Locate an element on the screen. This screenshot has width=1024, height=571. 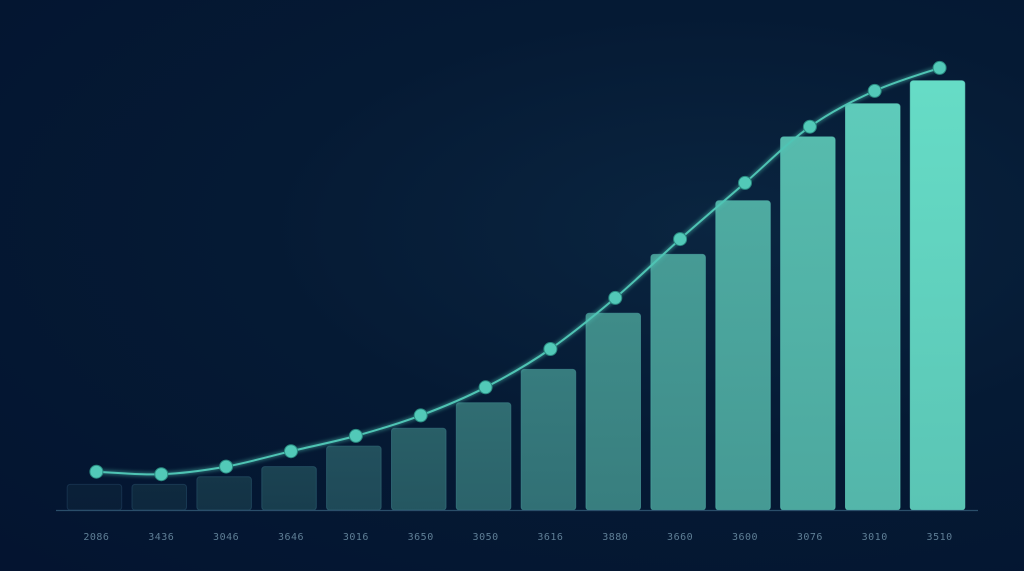
x-tick-label: 3600 is located at coordinates (745, 537).